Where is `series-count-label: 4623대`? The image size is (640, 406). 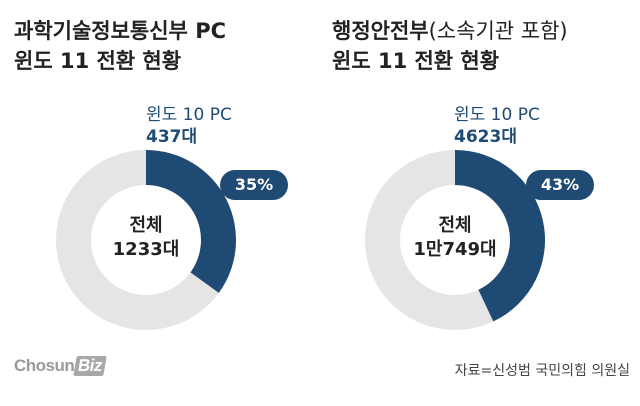 series-count-label: 4623대 is located at coordinates (485, 137).